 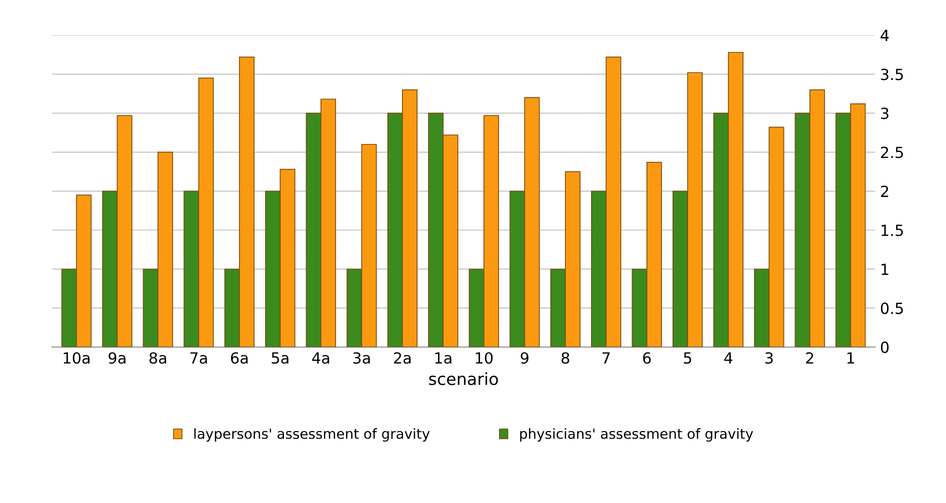 I want to click on x-tick-label: 6a, so click(x=239, y=358).